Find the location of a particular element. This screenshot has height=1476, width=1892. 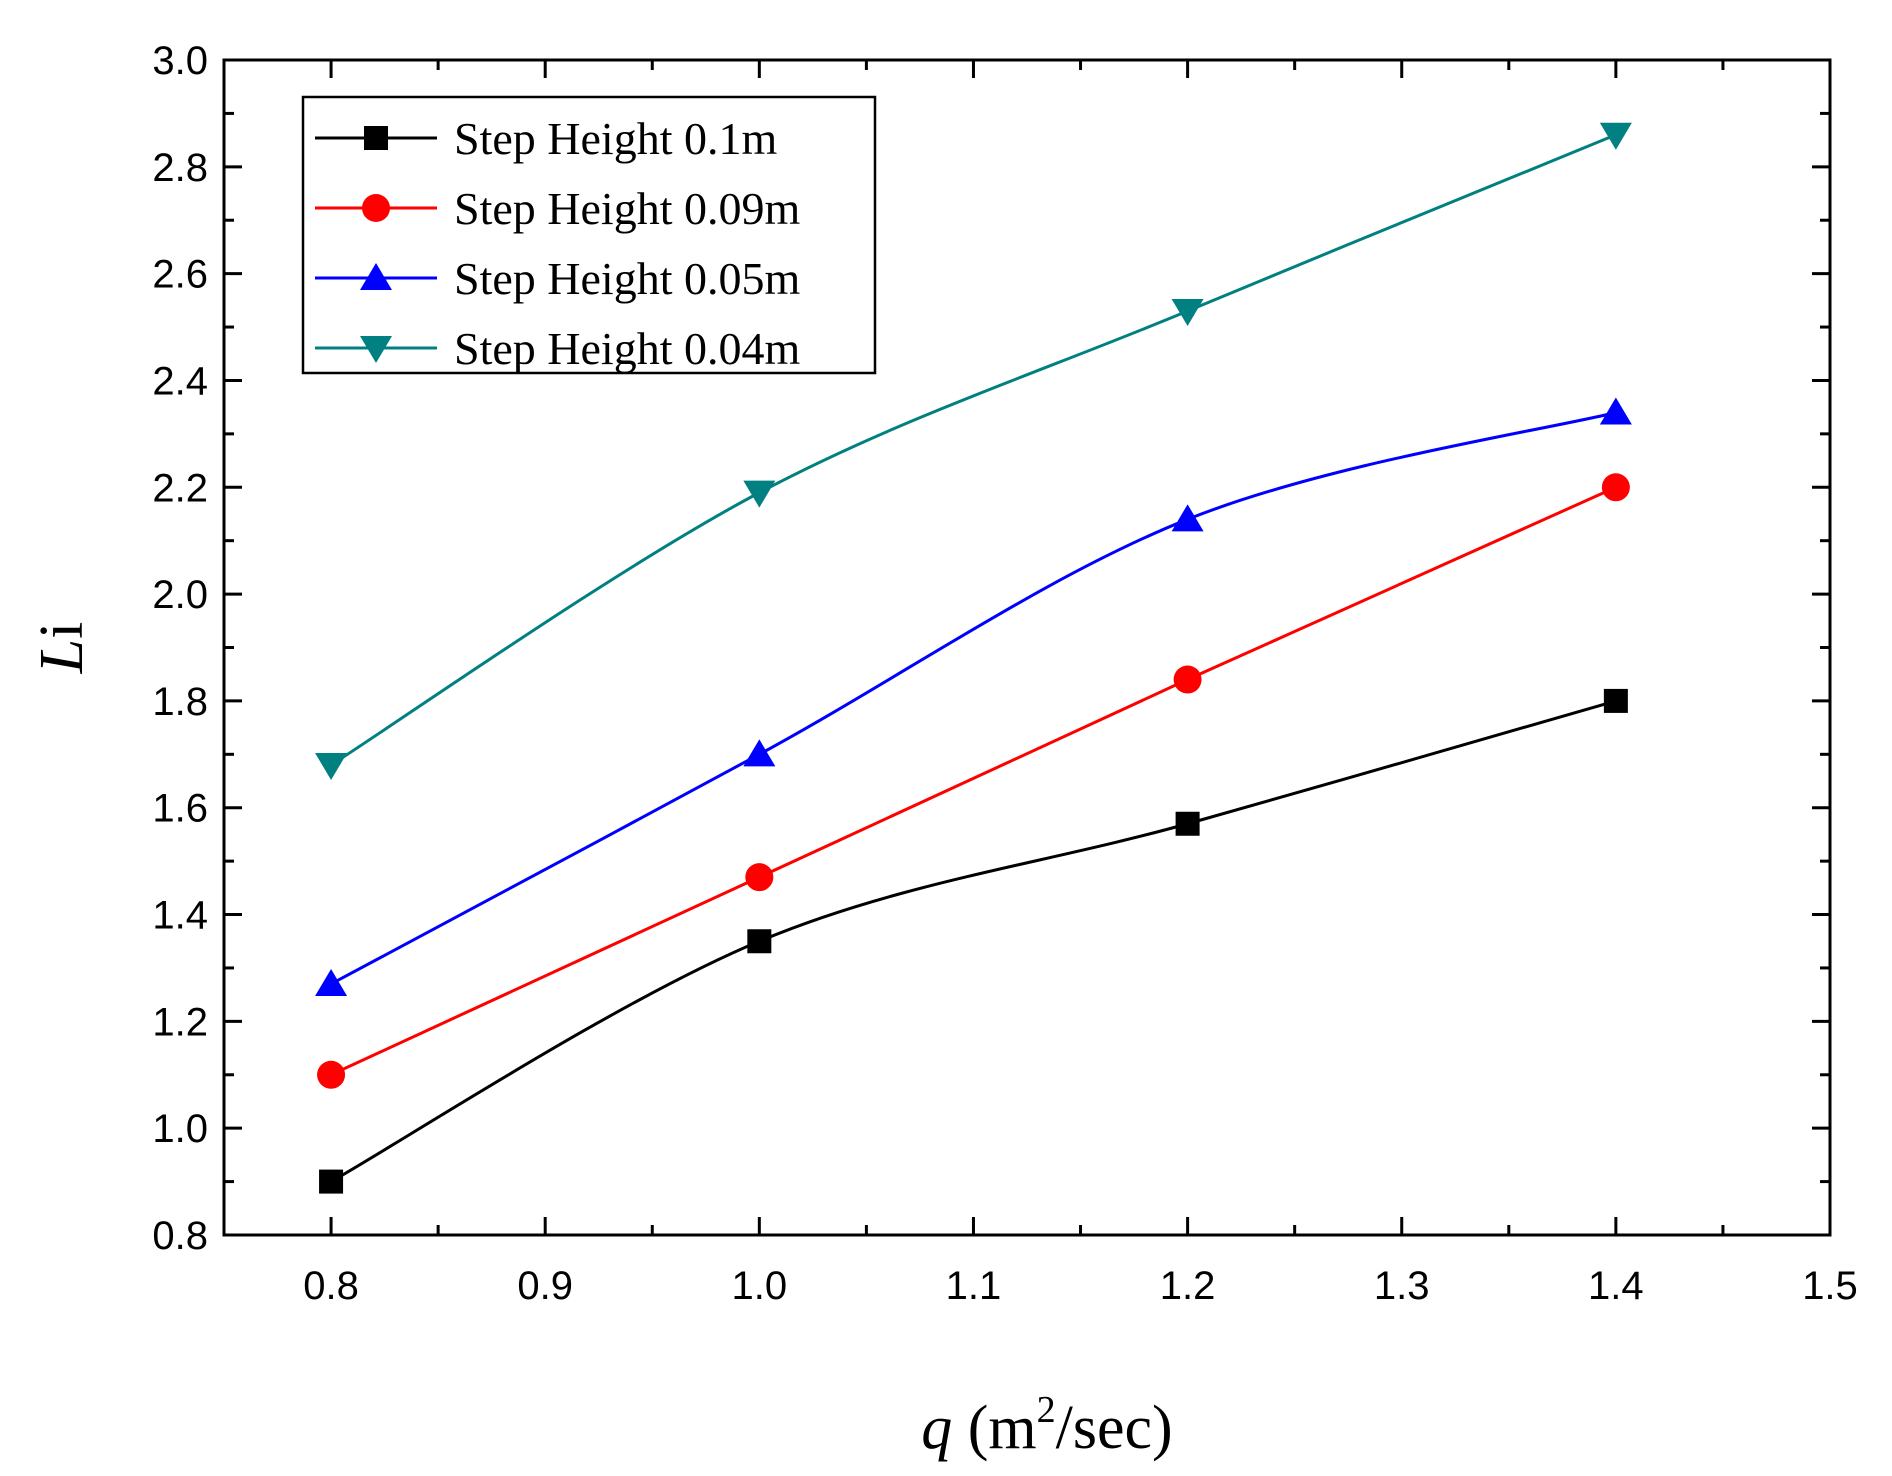

x-tick-label: 0.9 is located at coordinates (545, 1286).